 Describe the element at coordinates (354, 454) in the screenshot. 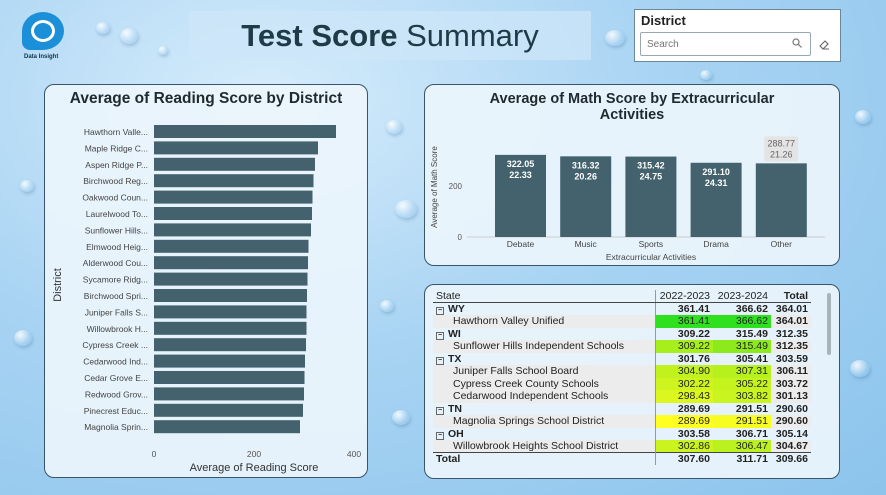

I see `reading-x-tick: 400` at that location.